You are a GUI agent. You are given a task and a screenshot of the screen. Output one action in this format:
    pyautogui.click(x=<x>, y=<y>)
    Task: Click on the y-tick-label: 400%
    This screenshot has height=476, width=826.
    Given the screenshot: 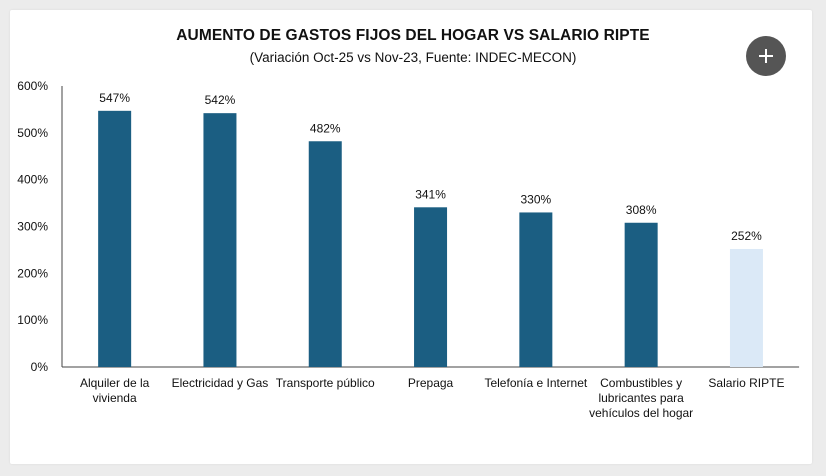 What is the action you would take?
    pyautogui.click(x=32, y=180)
    